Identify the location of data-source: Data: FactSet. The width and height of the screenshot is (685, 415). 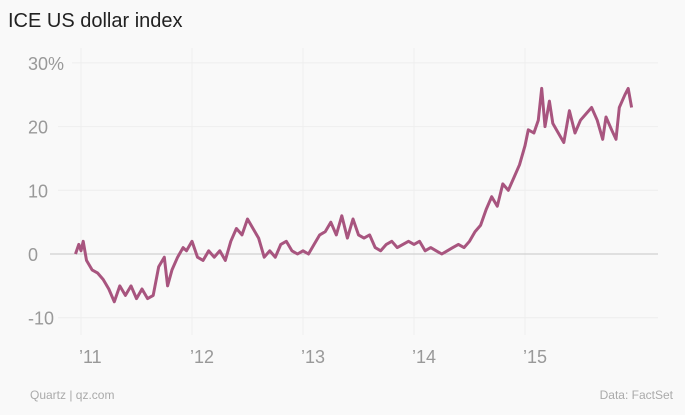
(636, 395).